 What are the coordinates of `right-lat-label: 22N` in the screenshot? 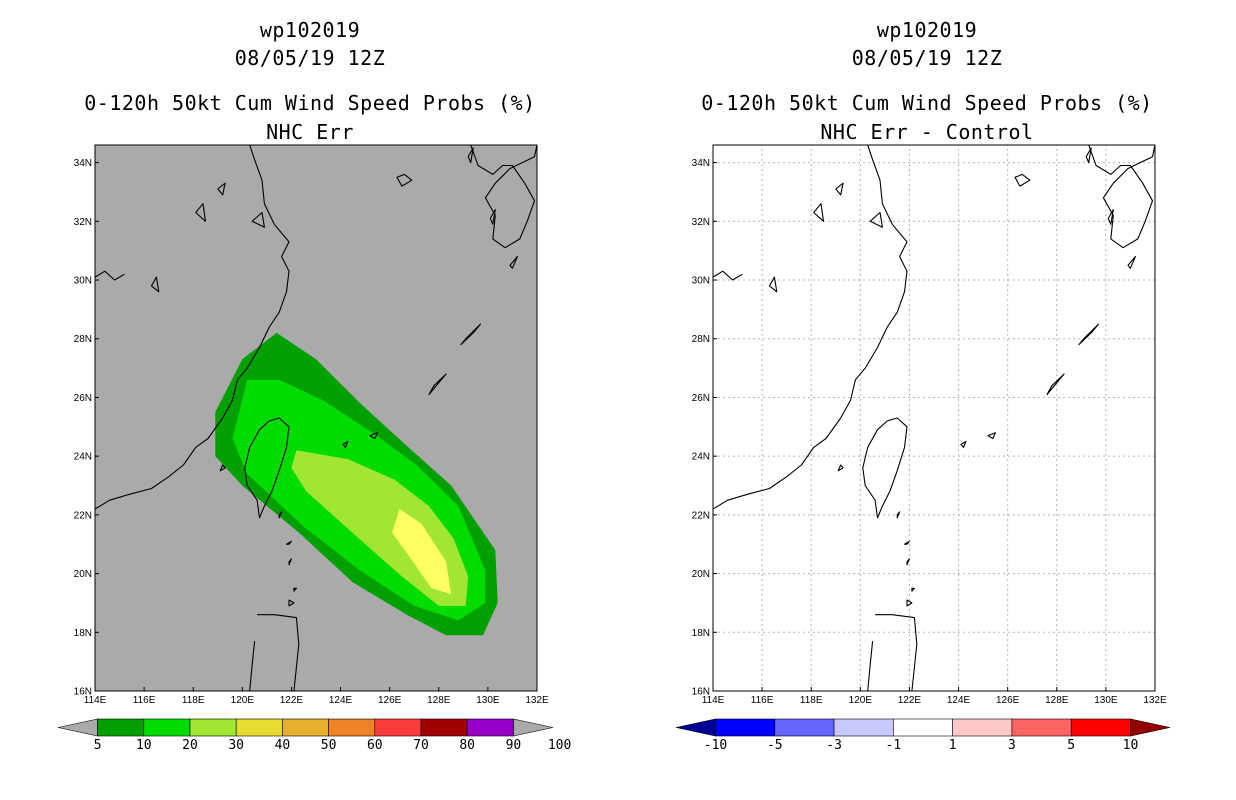 It's located at (701, 515).